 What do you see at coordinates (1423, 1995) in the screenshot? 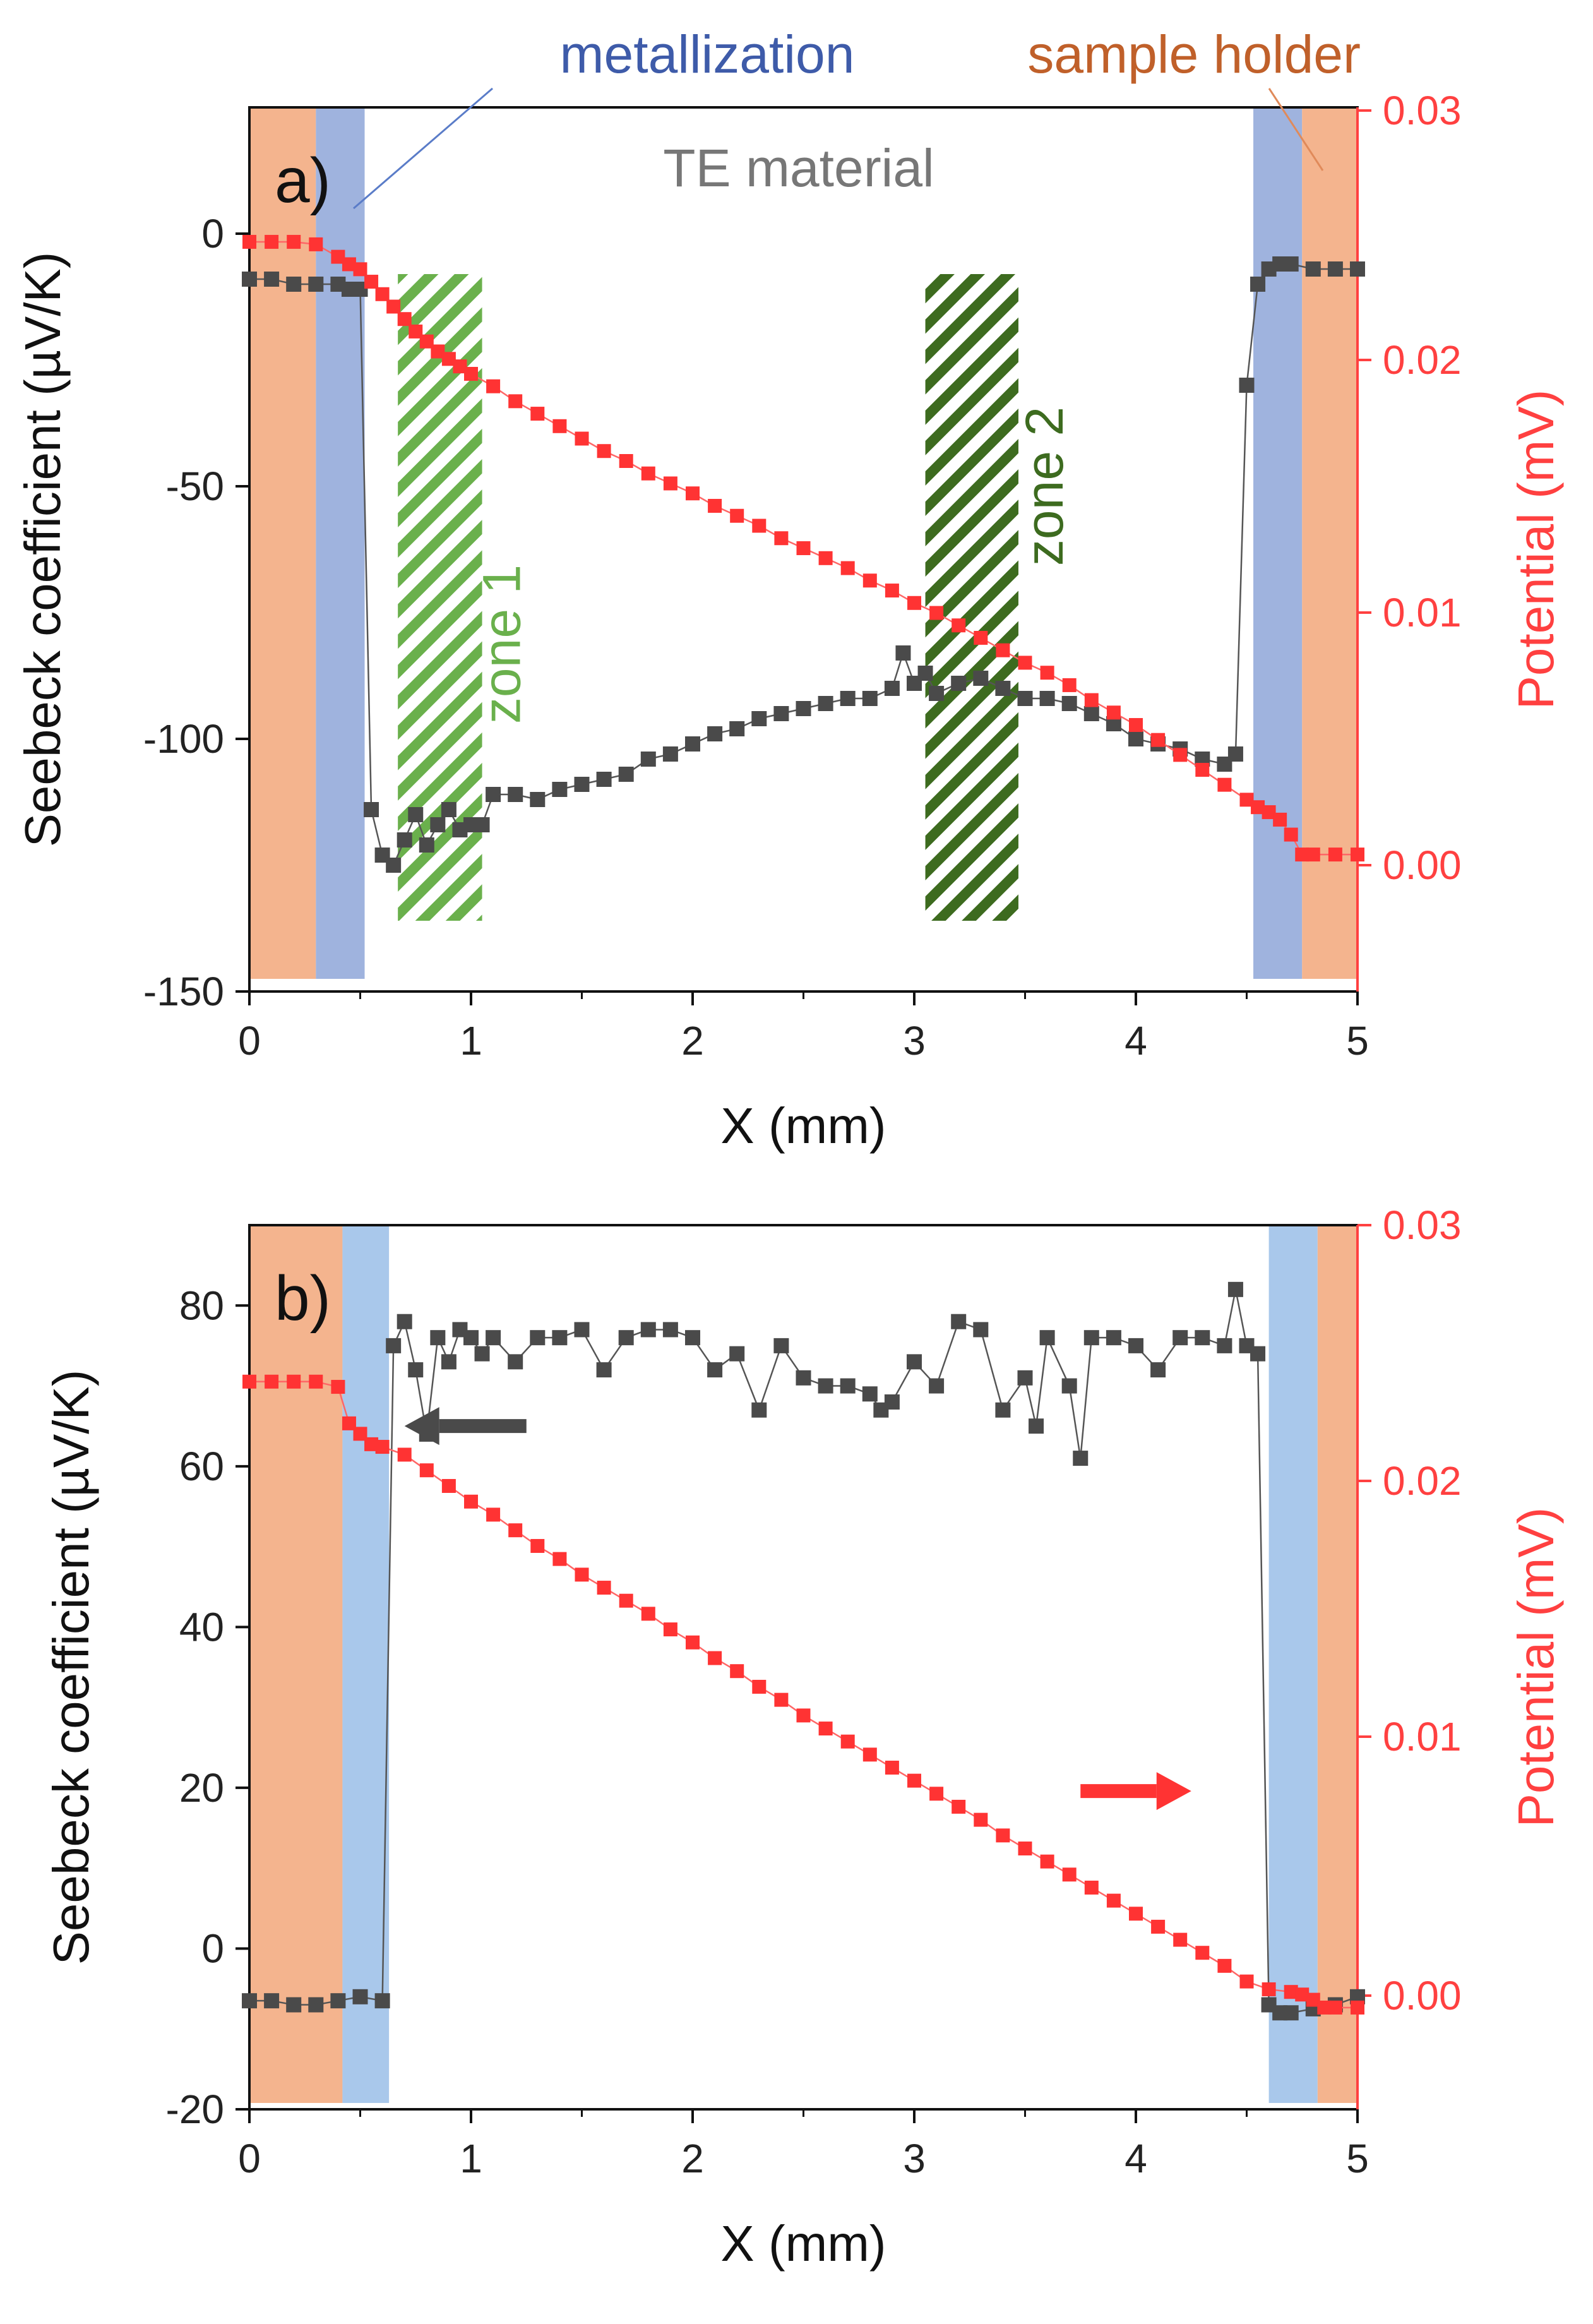
I see `y2-tick-label: 0.00` at bounding box center [1423, 1995].